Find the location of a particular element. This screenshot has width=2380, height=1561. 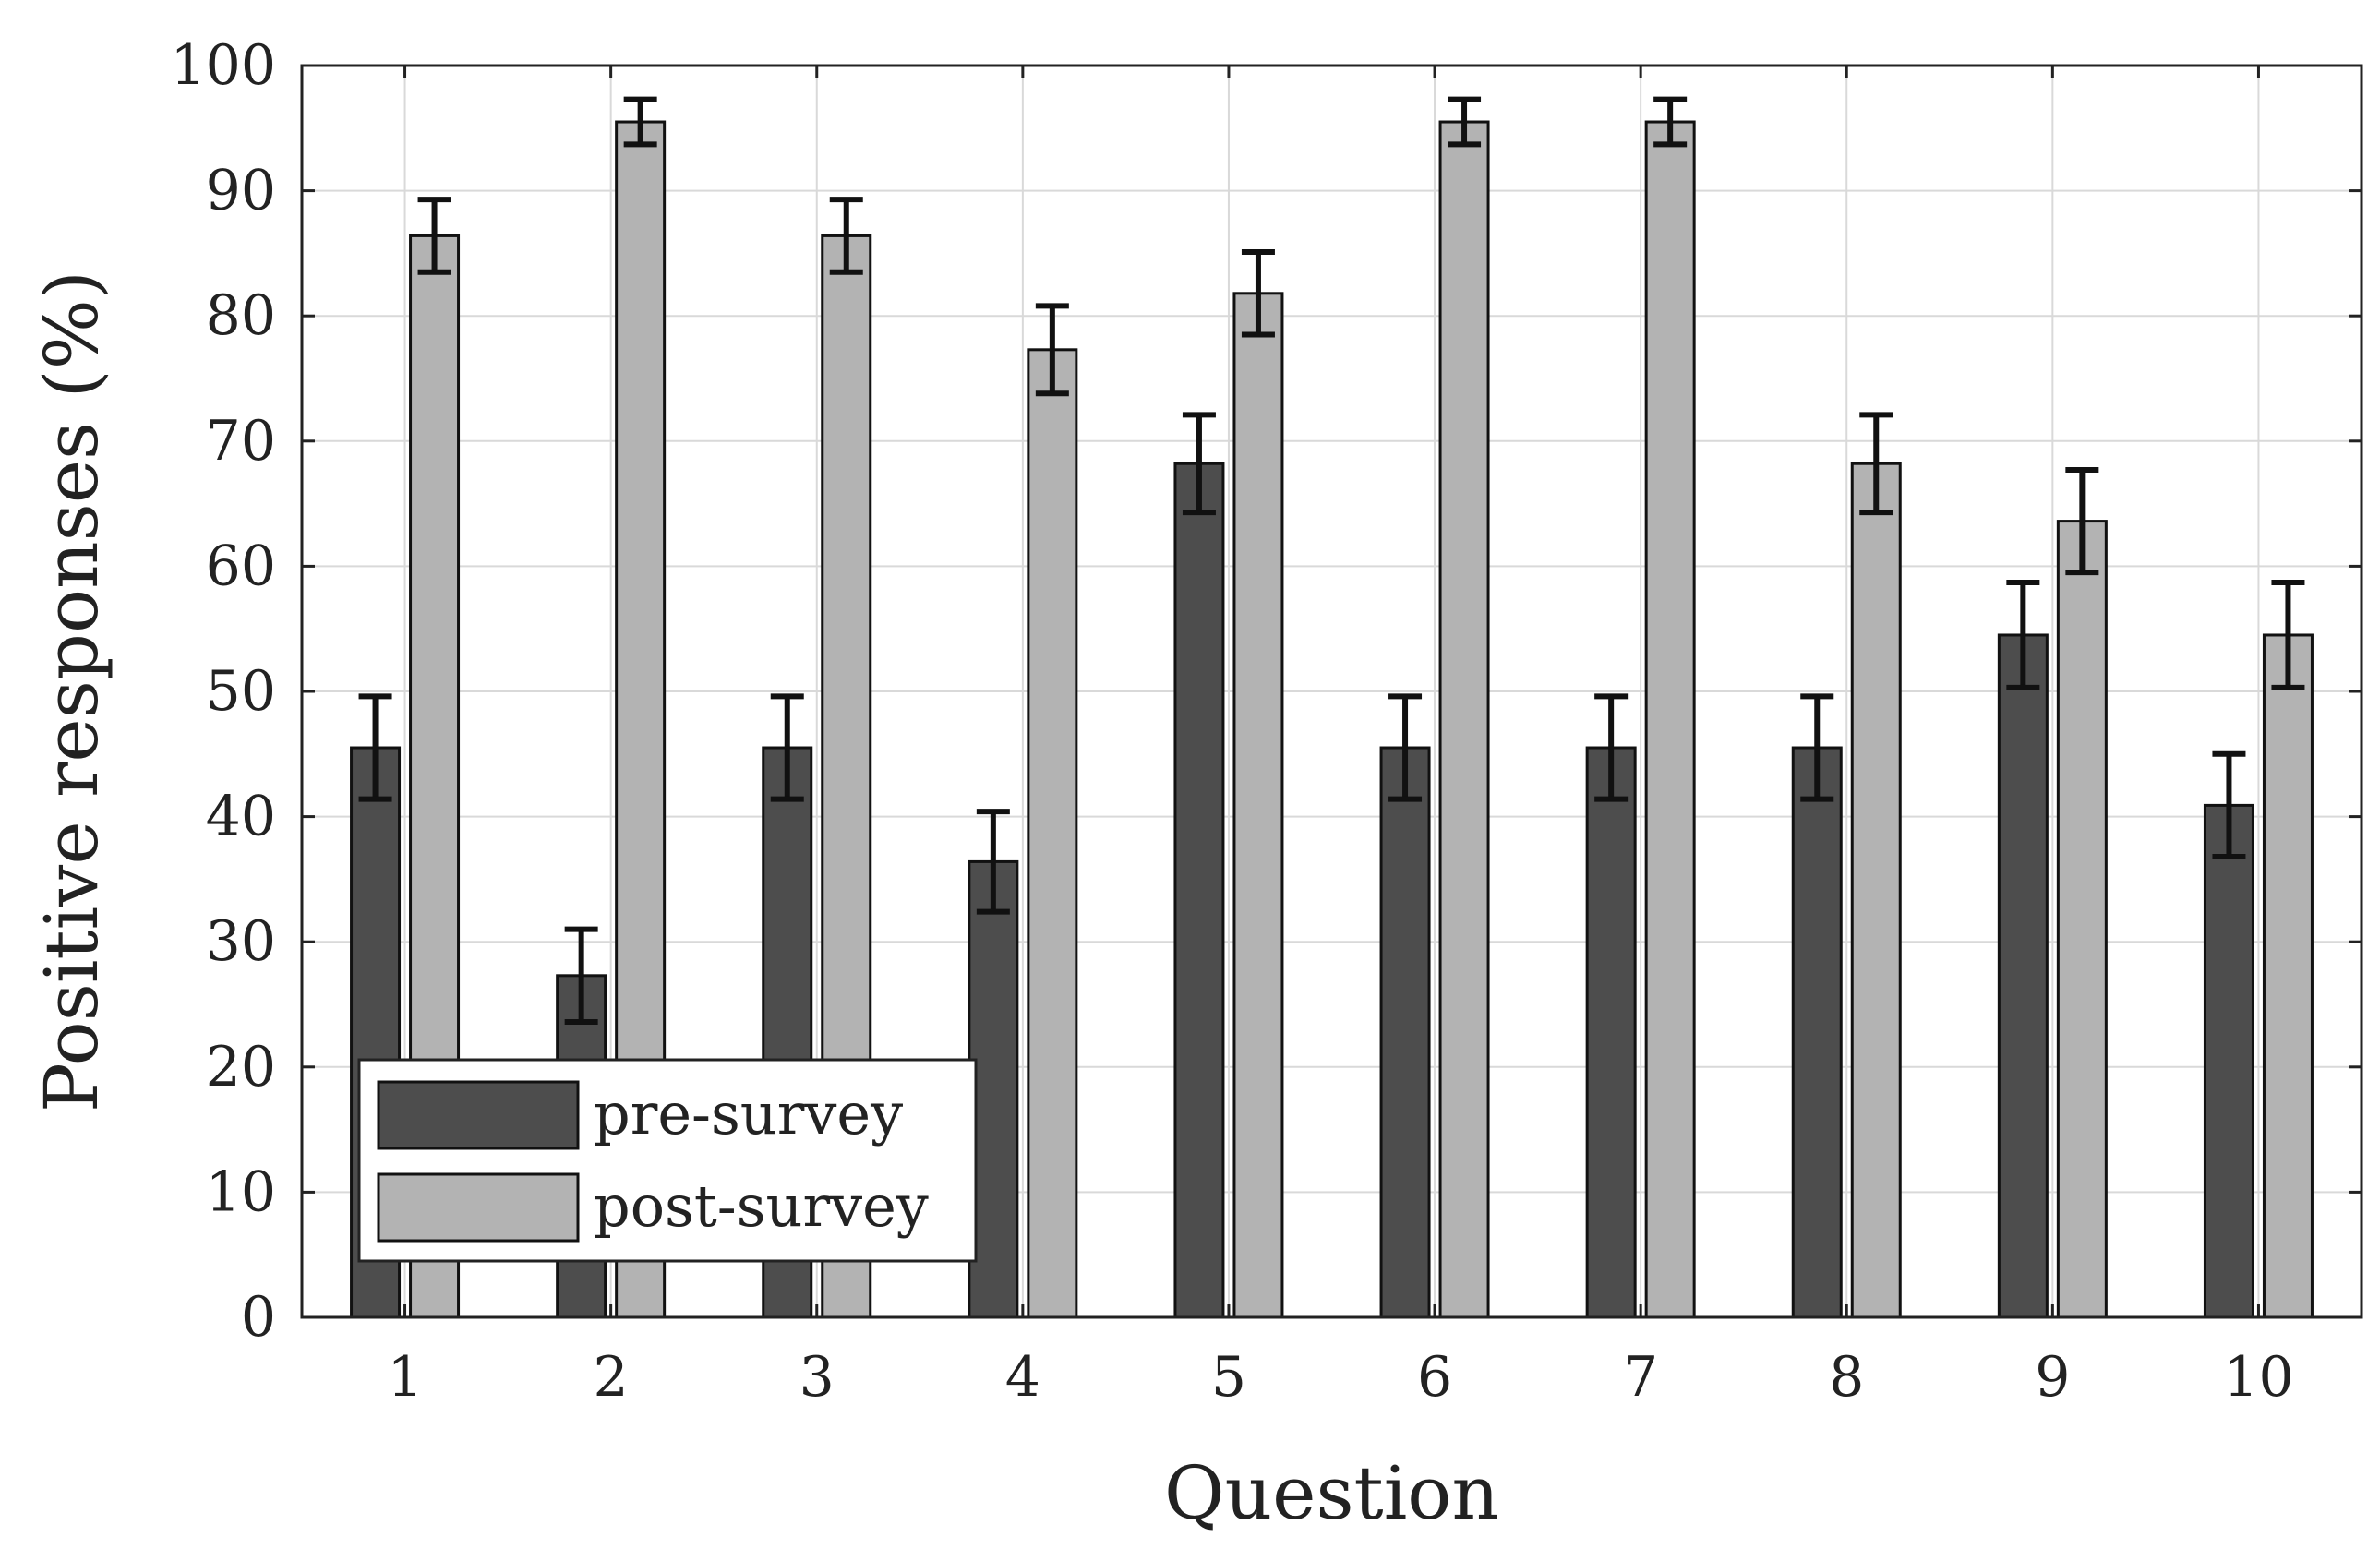

y-tick-label-0: 0 is located at coordinates (258, 1317).